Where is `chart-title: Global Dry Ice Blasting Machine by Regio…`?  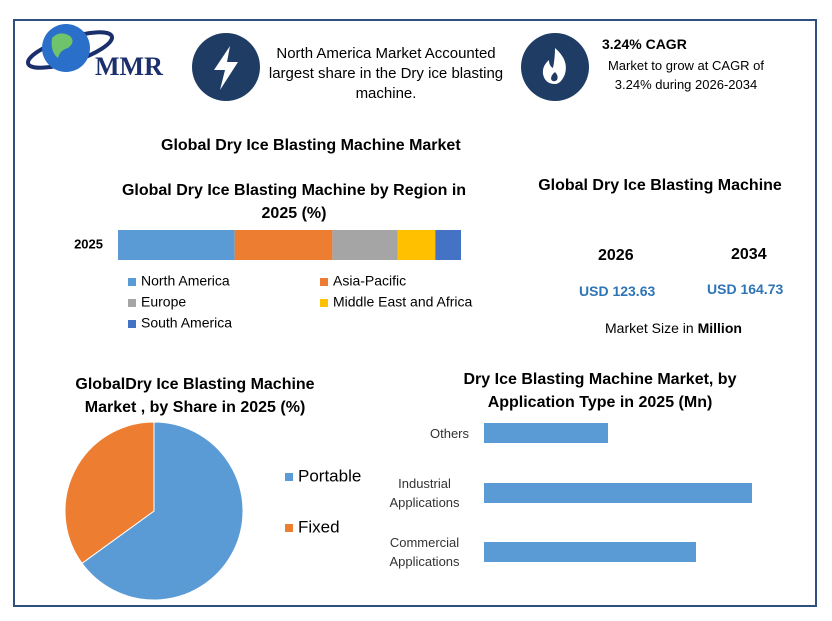 chart-title: Global Dry Ice Blasting Machine by Regio… is located at coordinates (294, 202).